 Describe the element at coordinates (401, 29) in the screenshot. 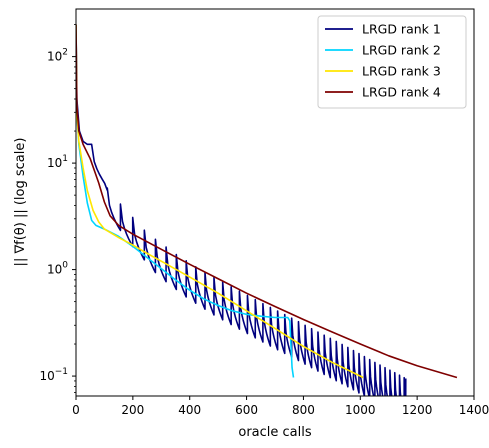

I see `legend-label: LRGD rank 1` at that location.